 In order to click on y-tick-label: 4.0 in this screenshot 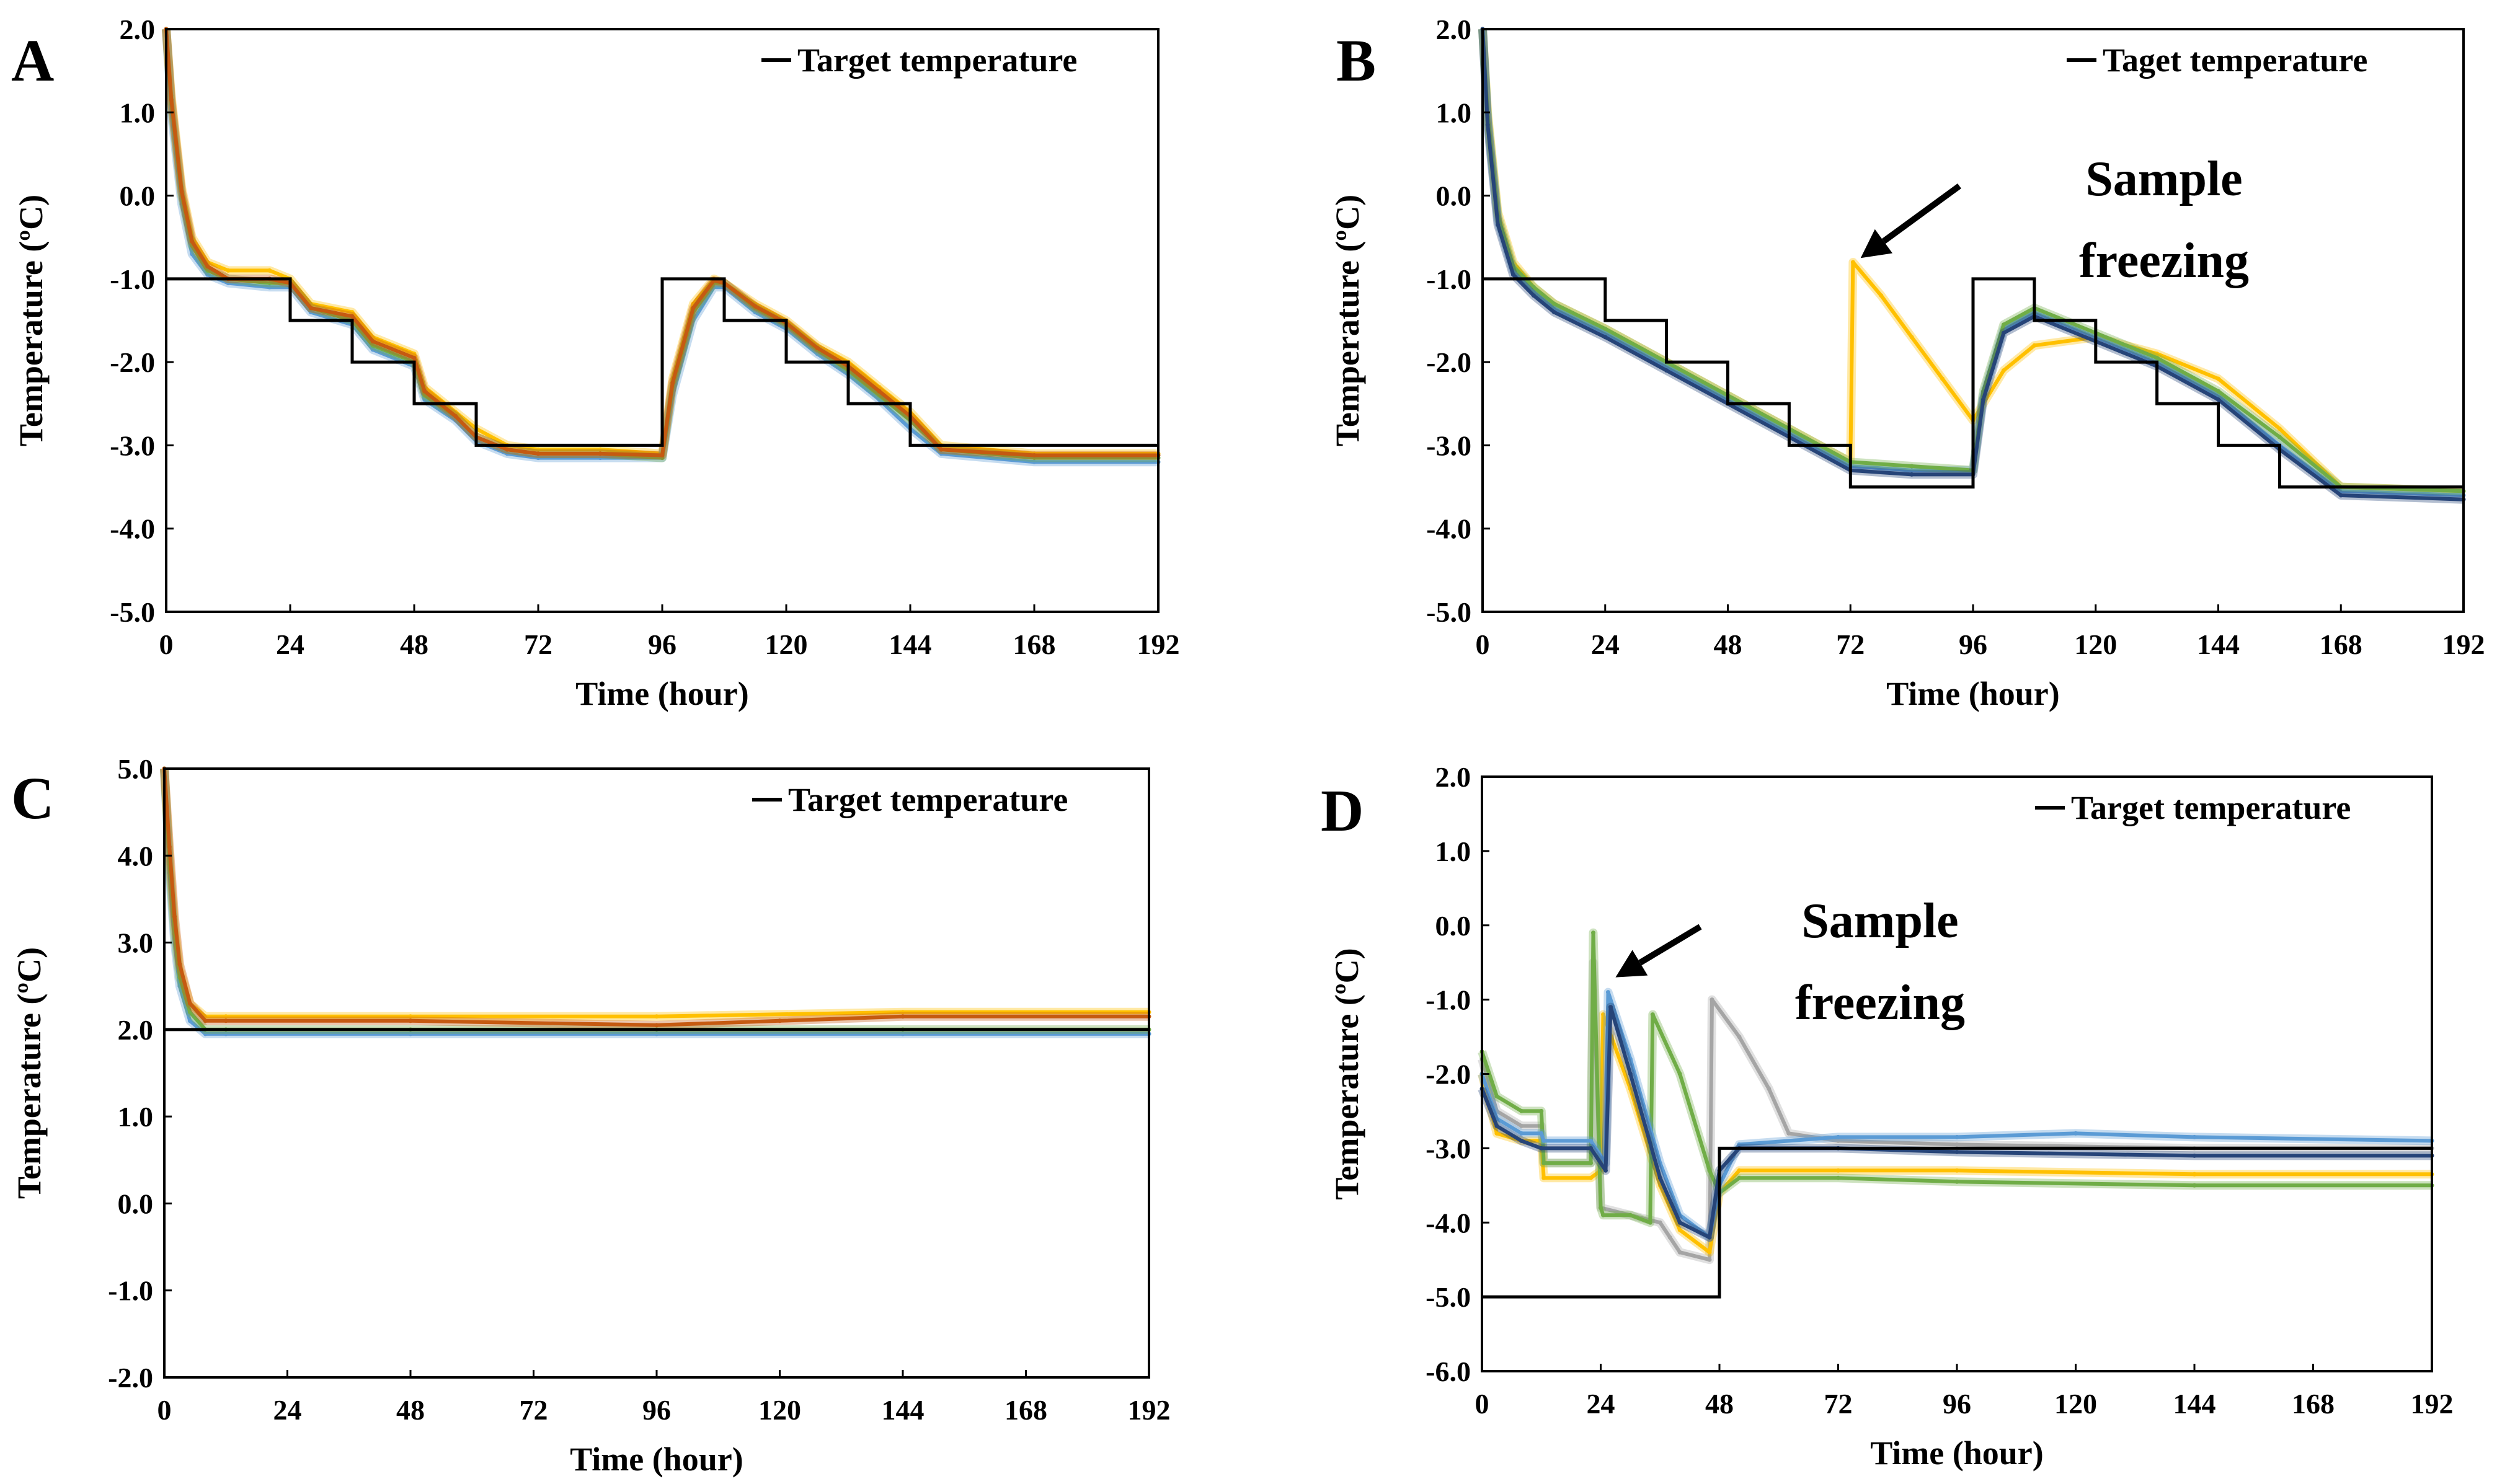, I will do `click(136, 856)`.